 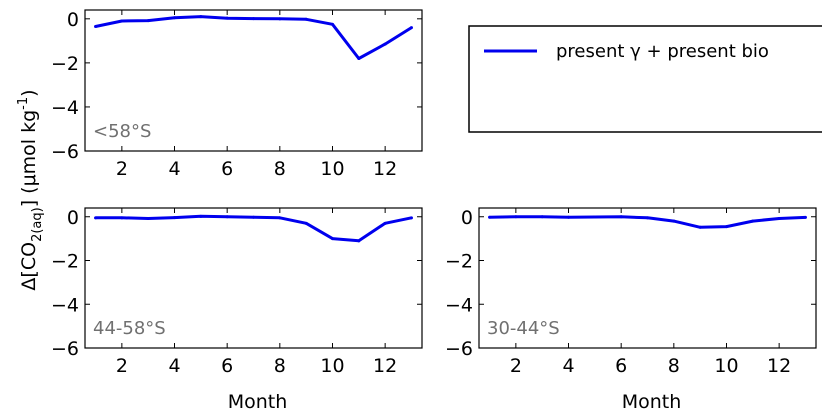 I want to click on legend: present γ + present bio, so click(x=645, y=79).